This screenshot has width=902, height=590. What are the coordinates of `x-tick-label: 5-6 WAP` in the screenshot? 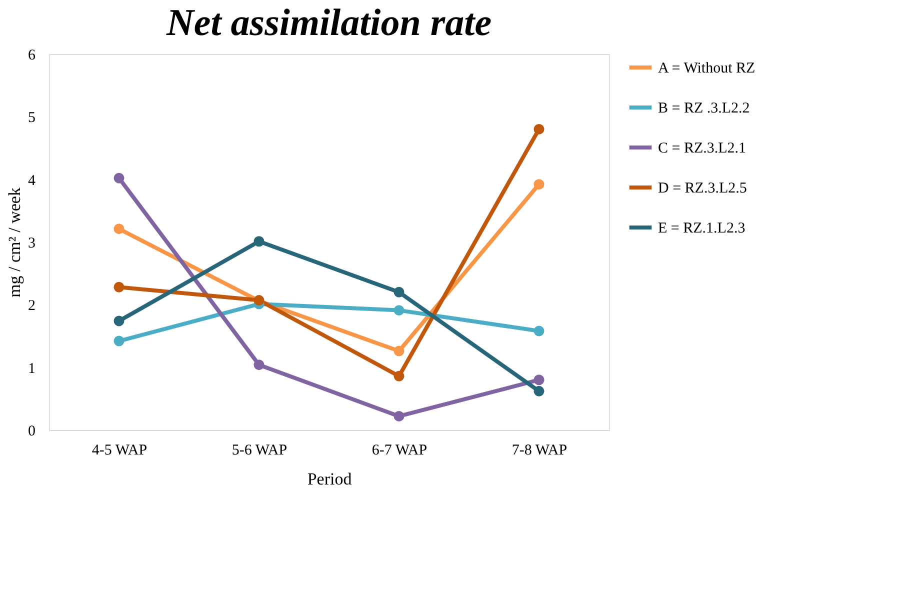 It's located at (260, 450).